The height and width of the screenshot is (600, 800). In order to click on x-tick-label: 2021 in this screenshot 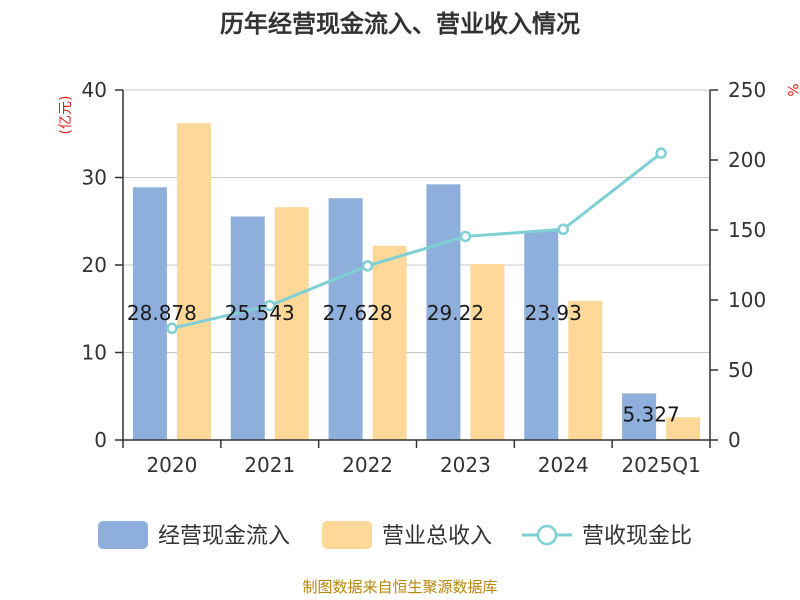, I will do `click(269, 465)`.